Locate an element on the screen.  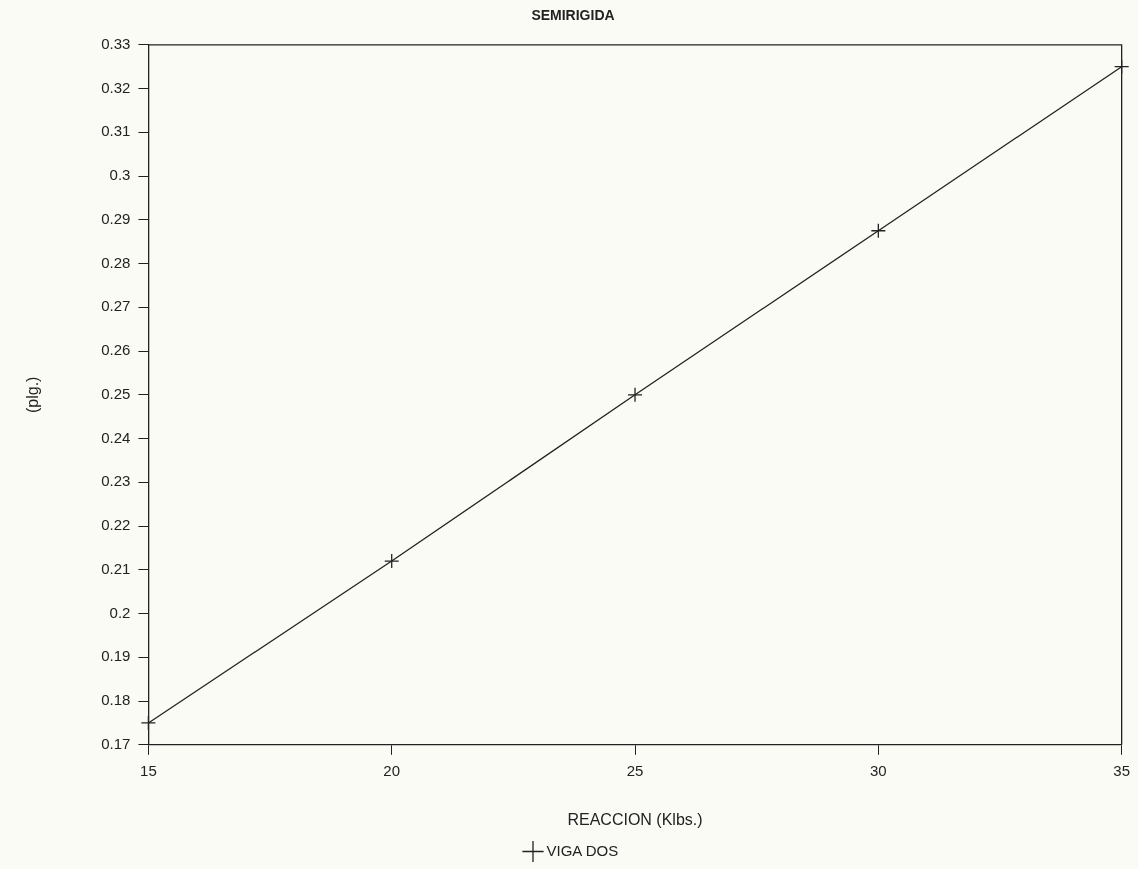
chart-title: SEMIRIGIDA is located at coordinates (573, 15).